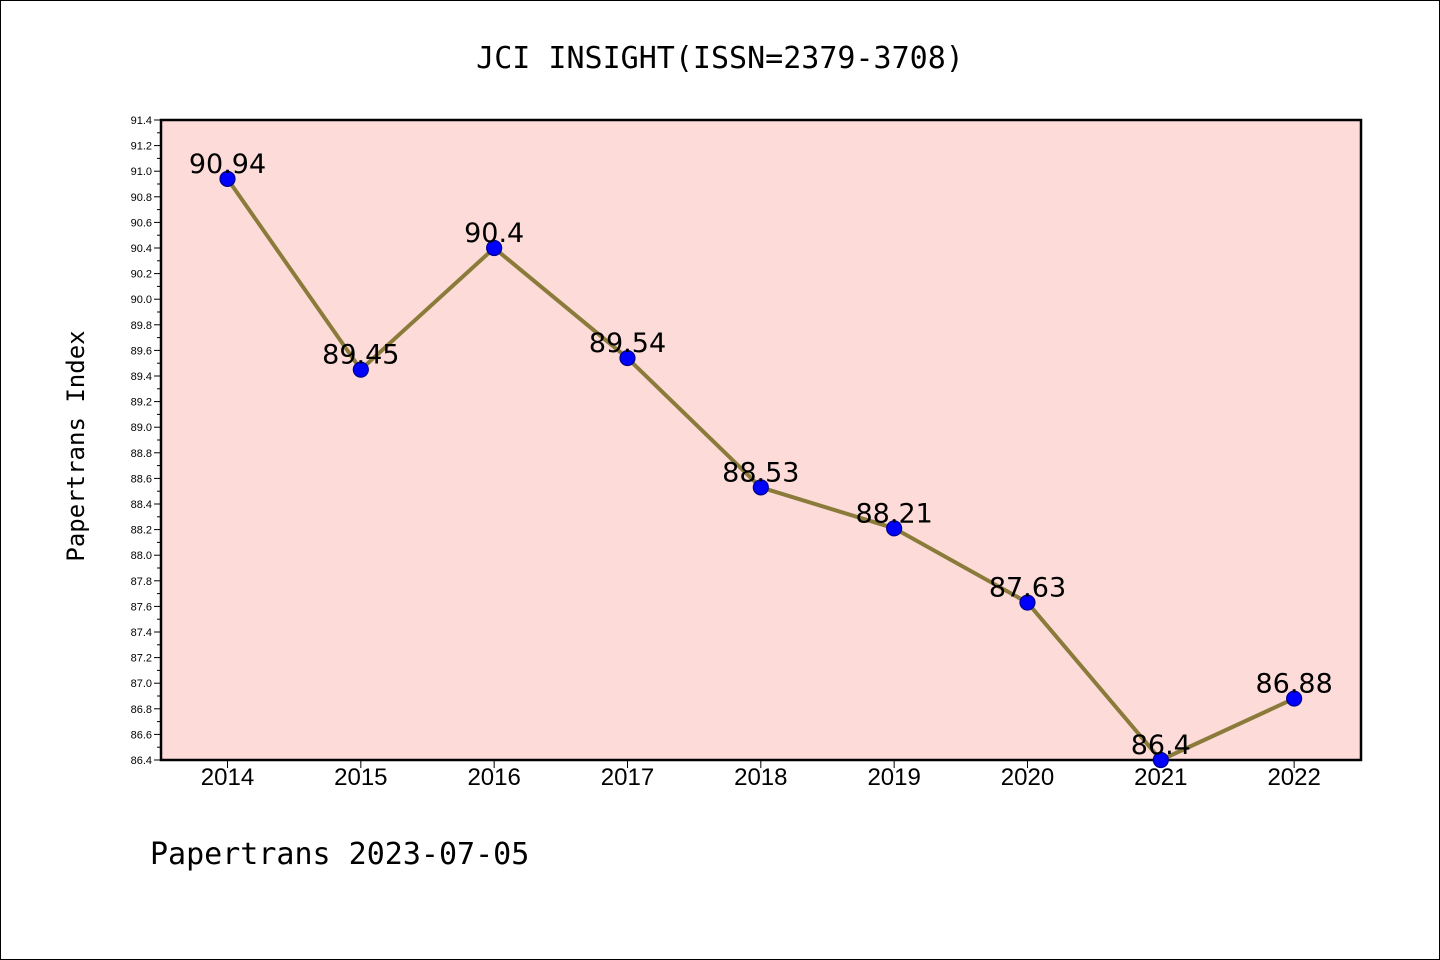  What do you see at coordinates (141, 710) in the screenshot?
I see `y-tick-label: 86.8` at bounding box center [141, 710].